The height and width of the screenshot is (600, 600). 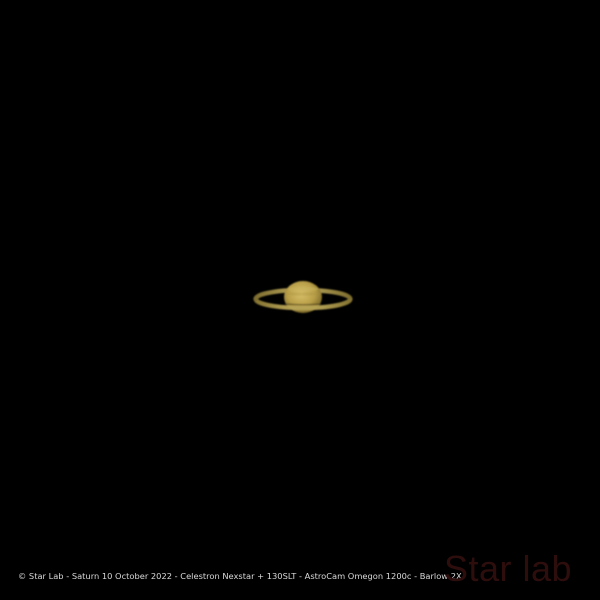 What do you see at coordinates (303, 297) in the screenshot?
I see `saturn-icon` at bounding box center [303, 297].